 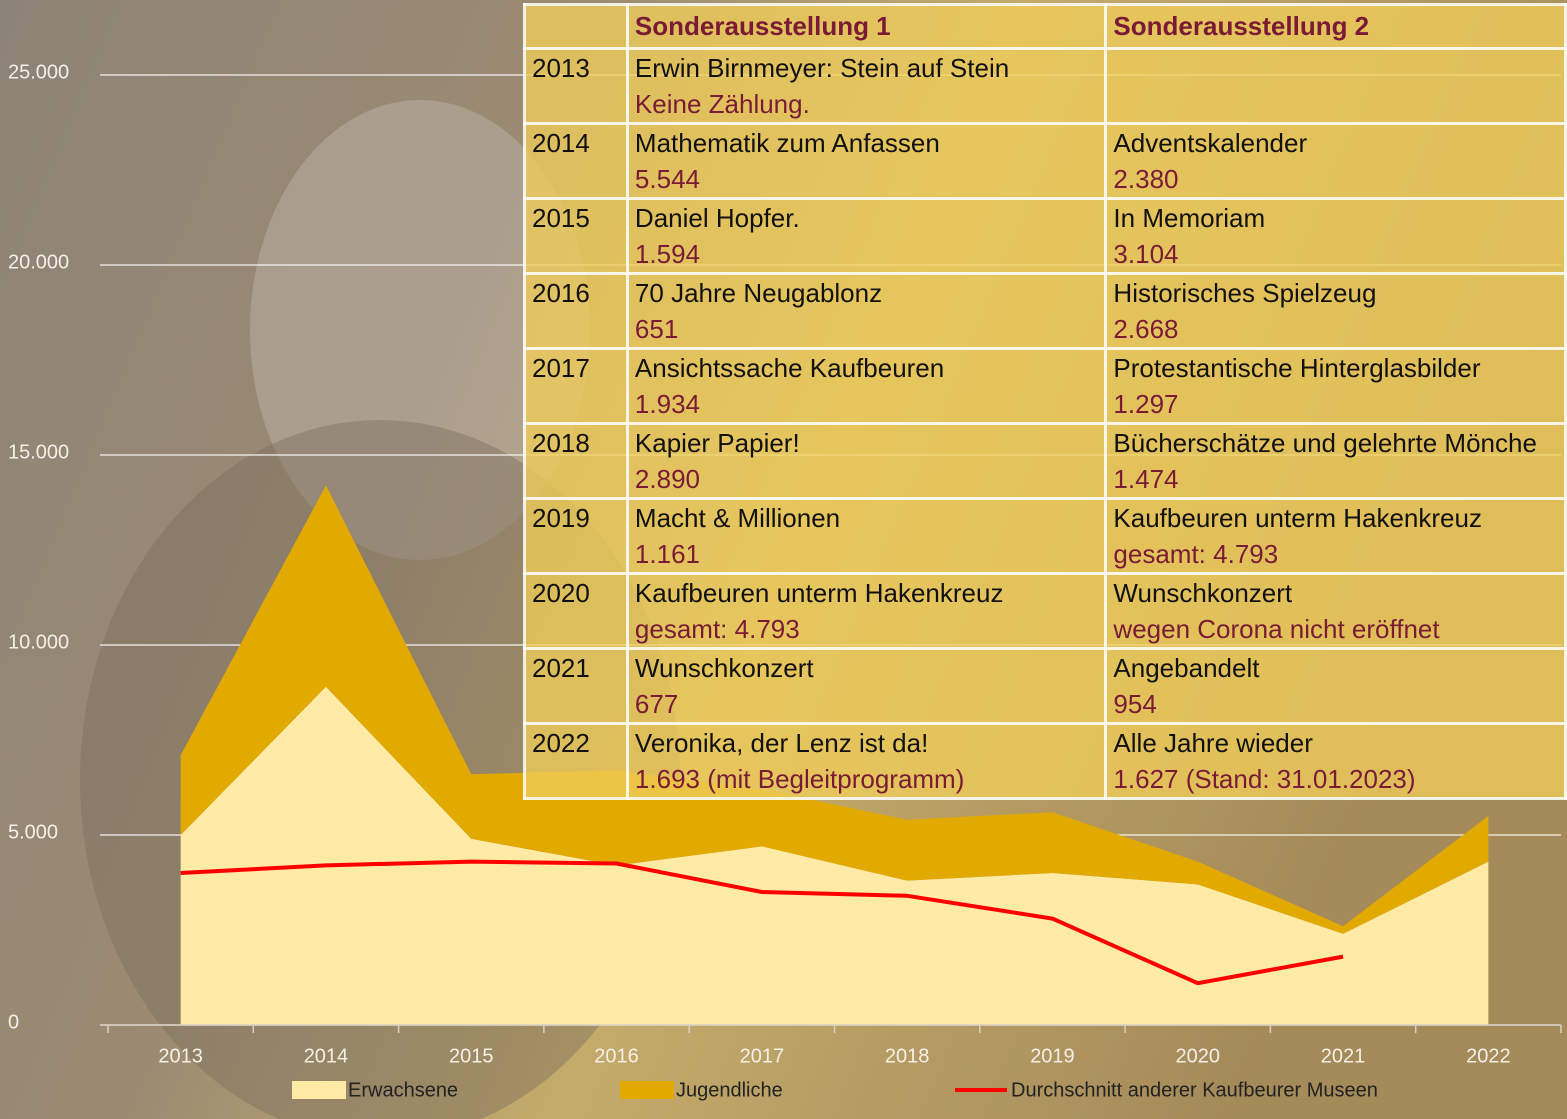 I want to click on exhibit-title: Kapier Papier!, so click(x=717, y=443).